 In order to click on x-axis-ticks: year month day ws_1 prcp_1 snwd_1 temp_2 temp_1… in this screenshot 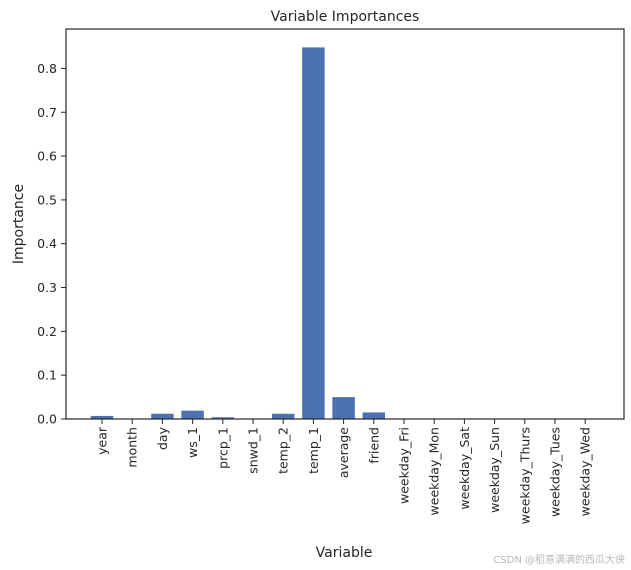, I will do `click(344, 471)`.